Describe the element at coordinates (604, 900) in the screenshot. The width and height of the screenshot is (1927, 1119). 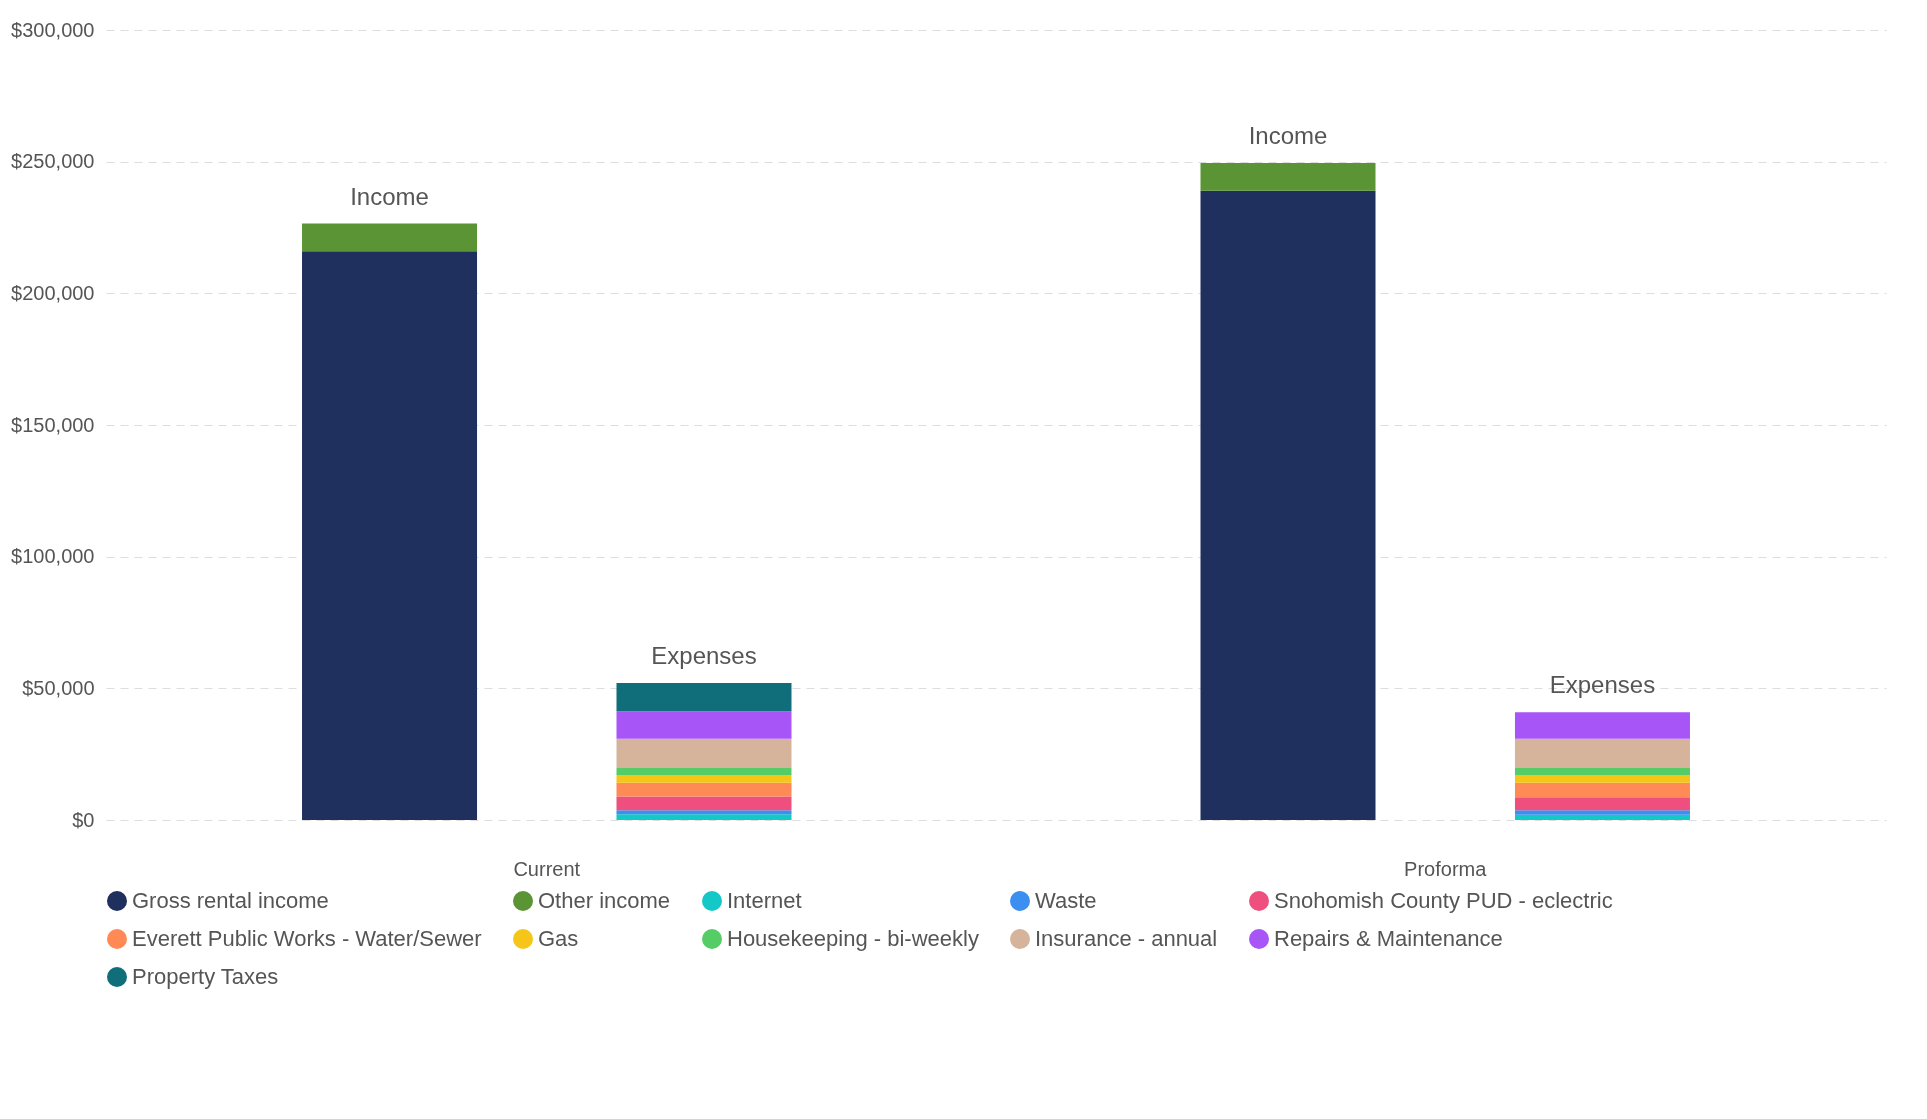
I see `legend-label: Other income` at that location.